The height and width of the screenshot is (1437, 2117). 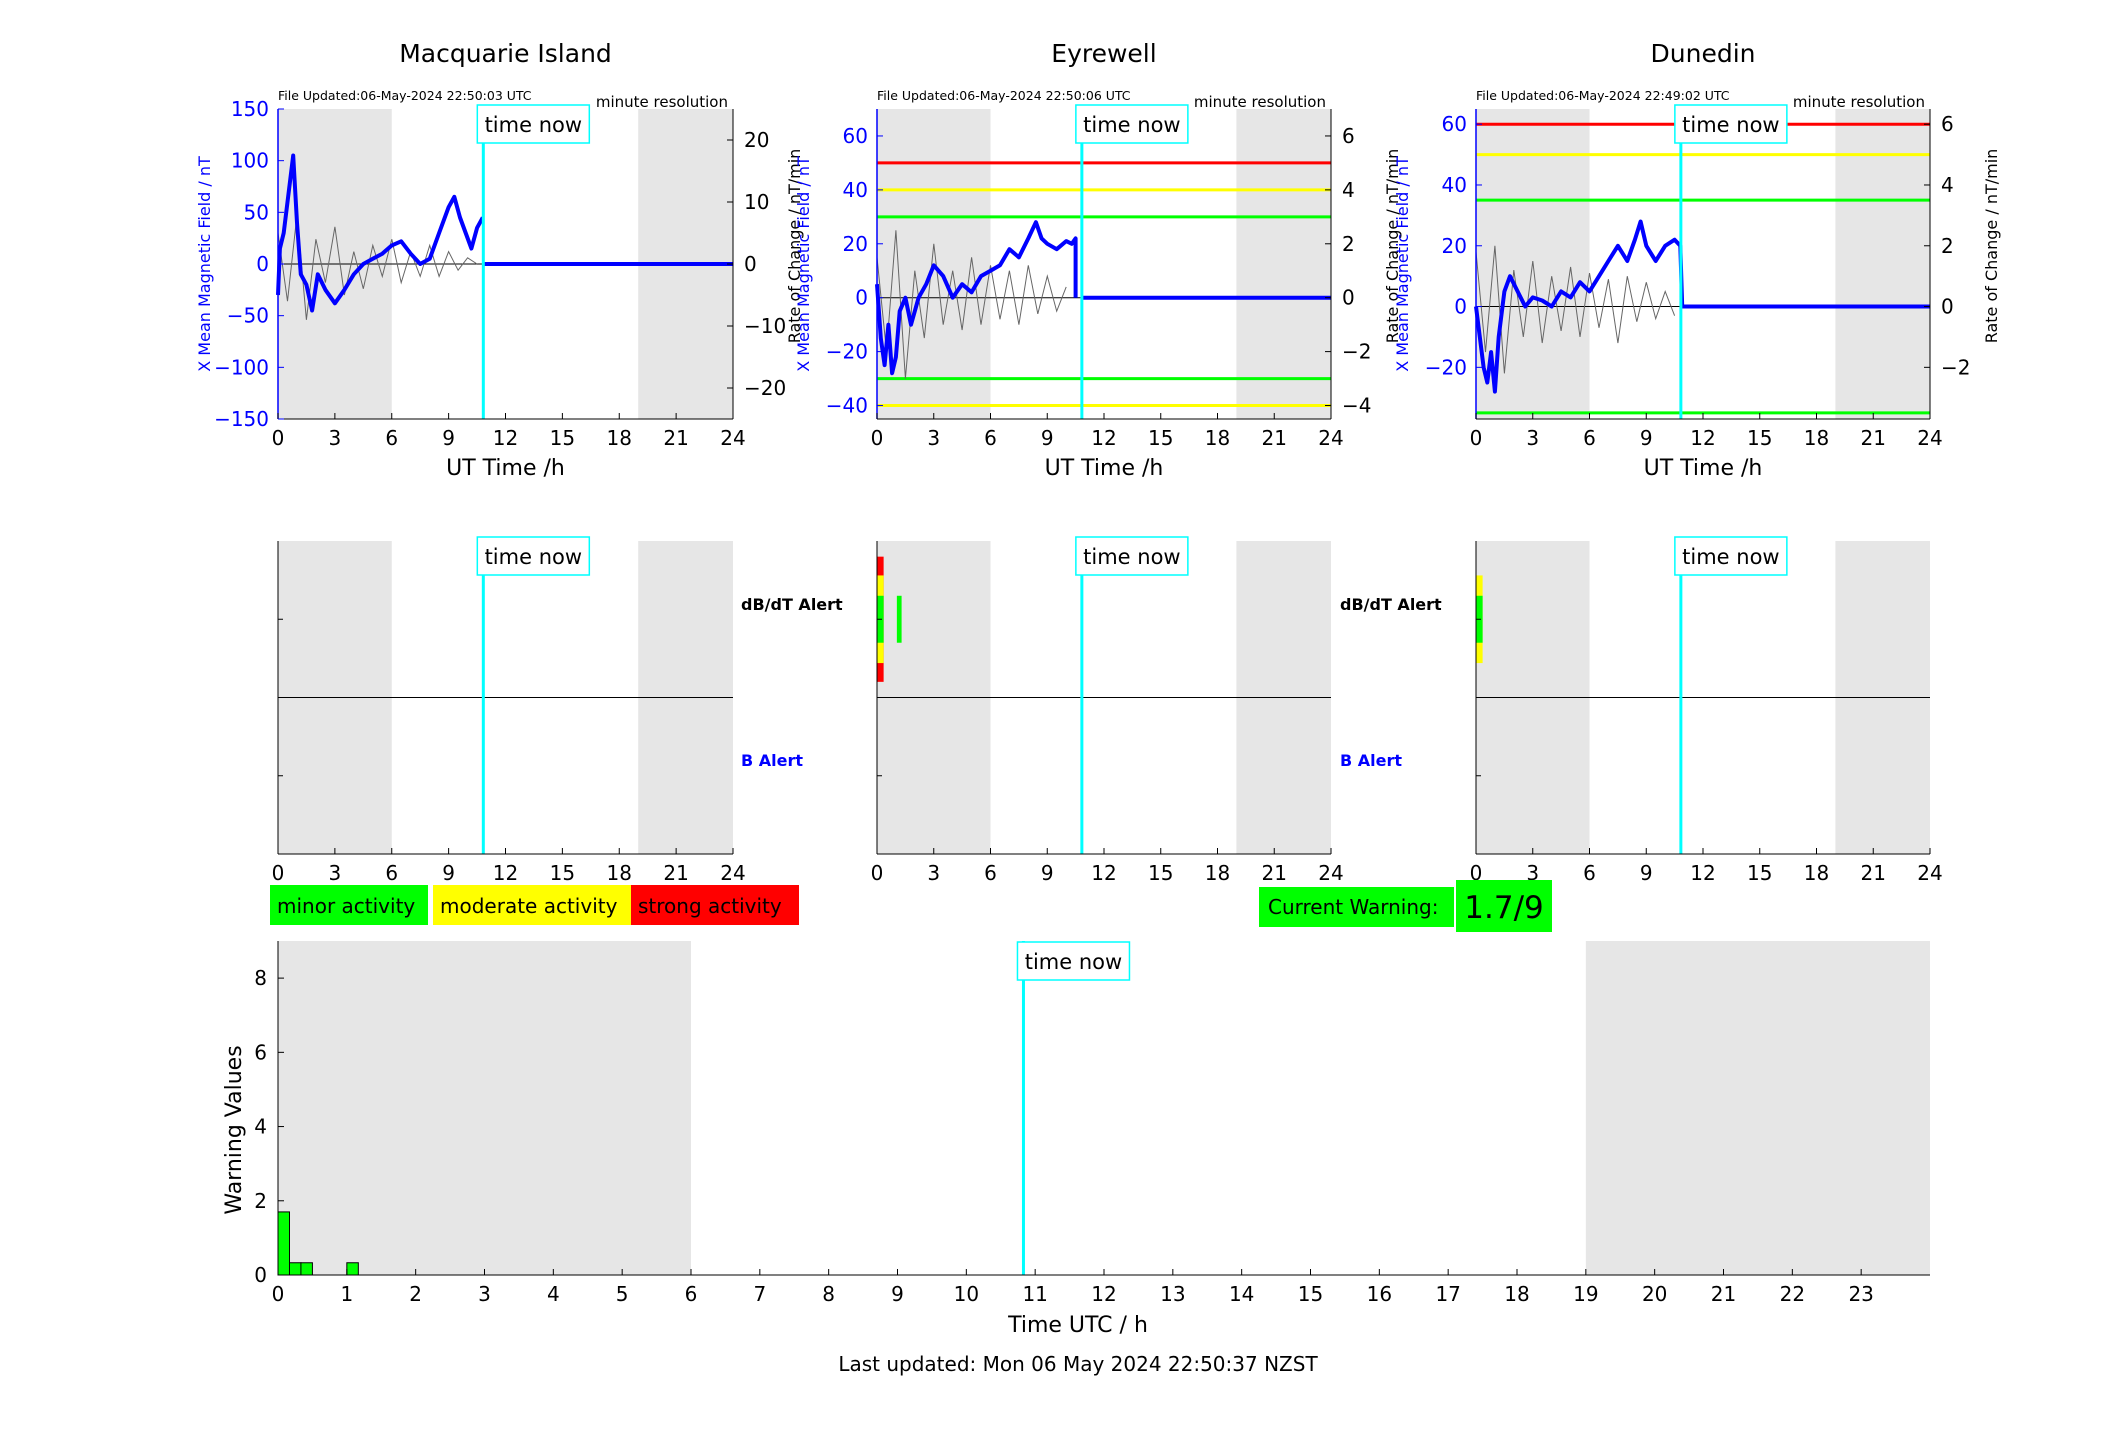 I want to click on current-warning-value-bg, so click(x=1504, y=906).